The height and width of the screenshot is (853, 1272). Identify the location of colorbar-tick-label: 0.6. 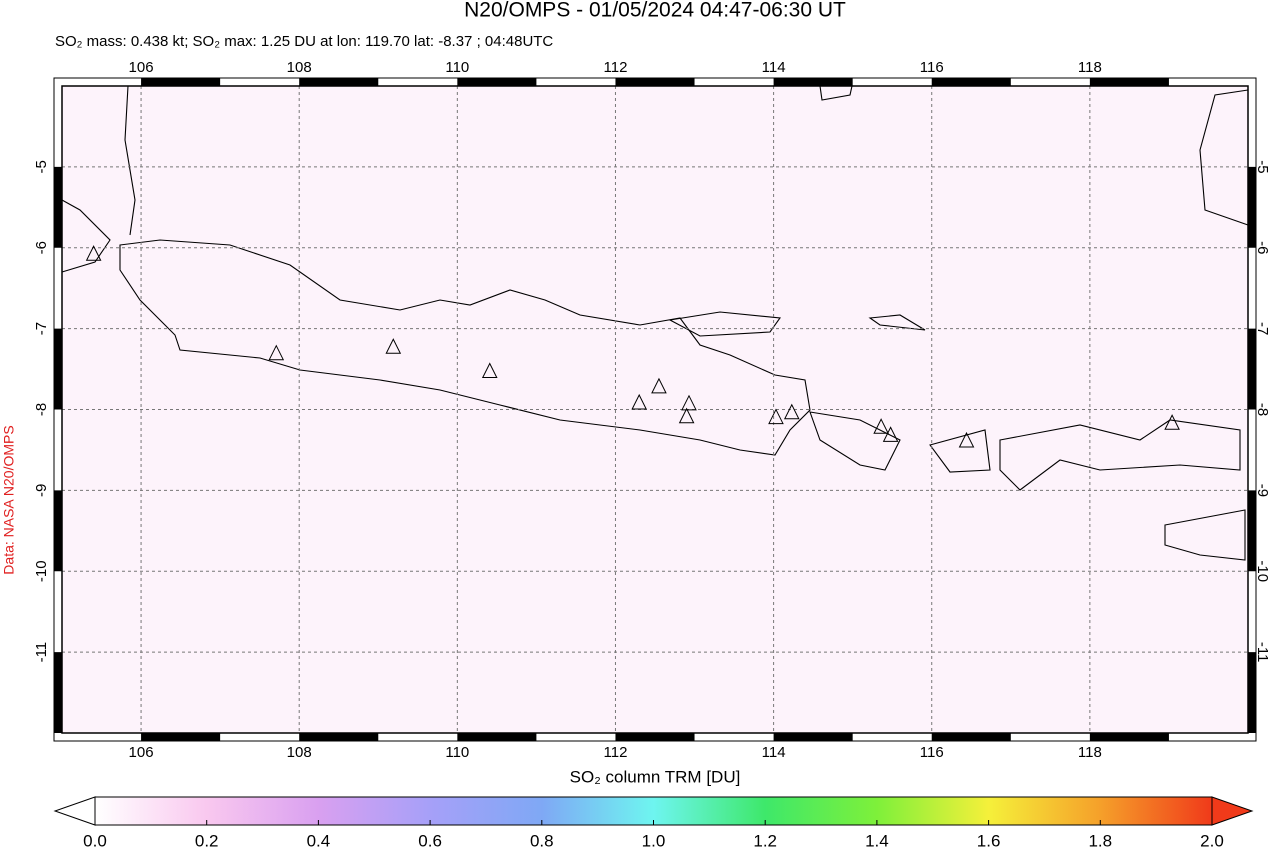
(430, 840).